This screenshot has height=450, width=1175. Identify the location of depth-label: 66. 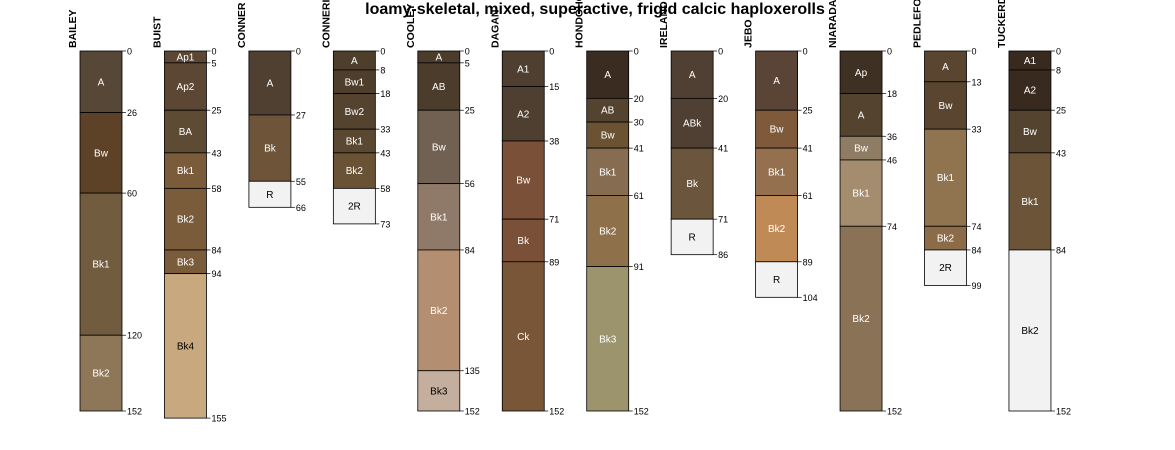
(301, 208).